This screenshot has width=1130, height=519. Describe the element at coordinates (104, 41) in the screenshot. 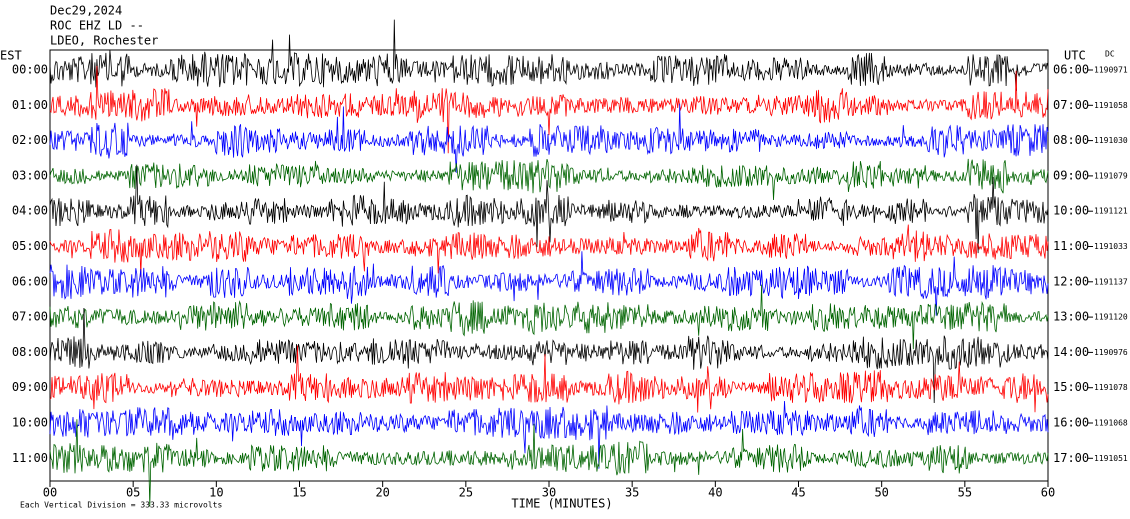

I see `title-line: LDEO, Rochester` at that location.